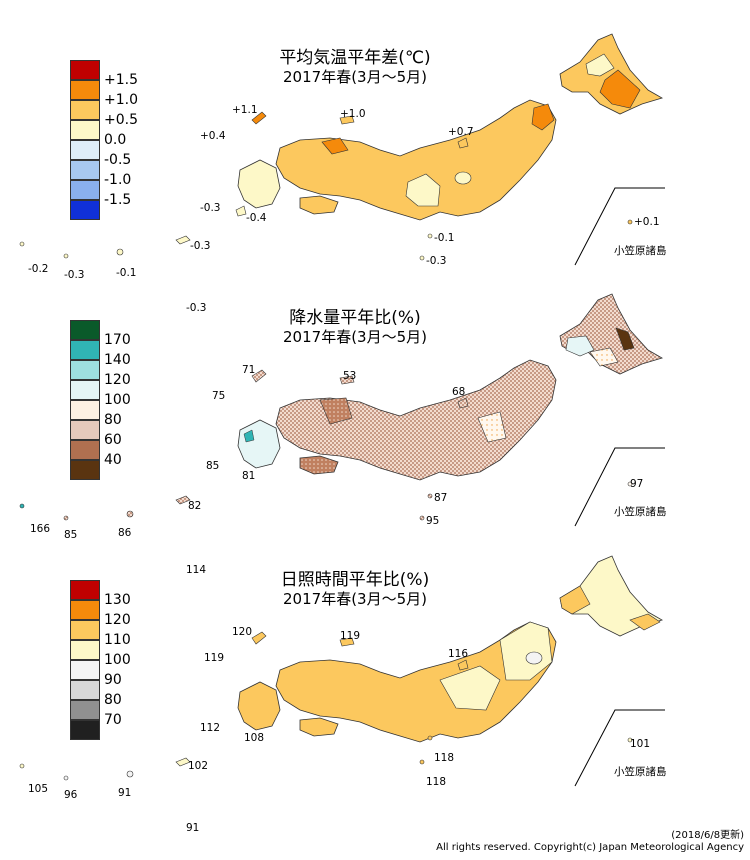 The height and width of the screenshot is (860, 750). What do you see at coordinates (637, 484) in the screenshot?
I see `station-value: 97` at bounding box center [637, 484].